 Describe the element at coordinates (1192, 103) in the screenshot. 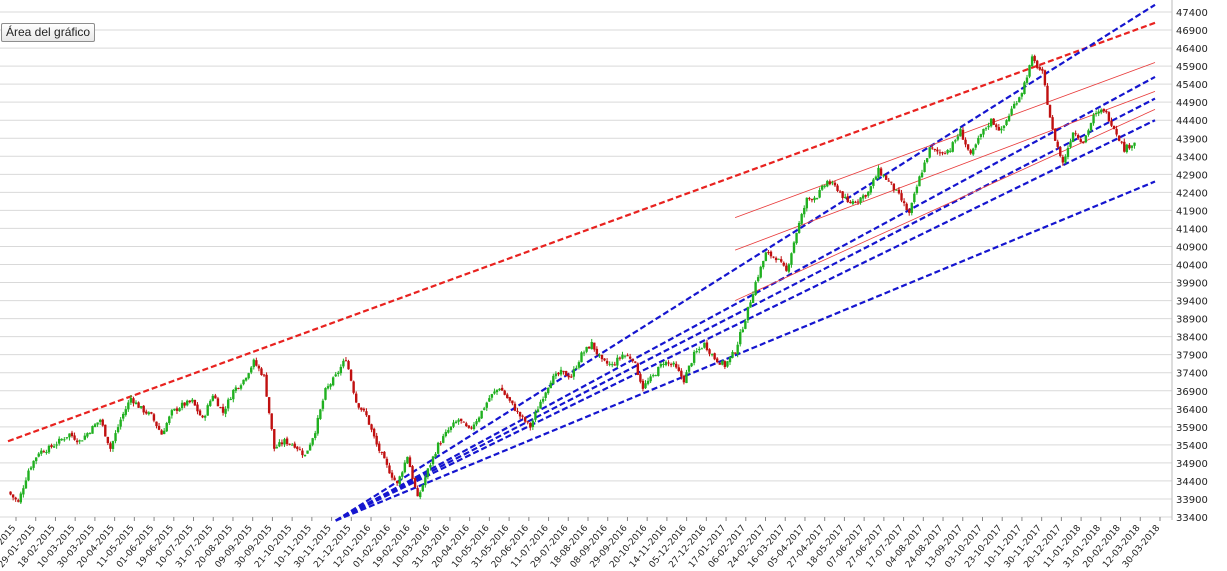

I see `y-tick-label: 44900` at that location.